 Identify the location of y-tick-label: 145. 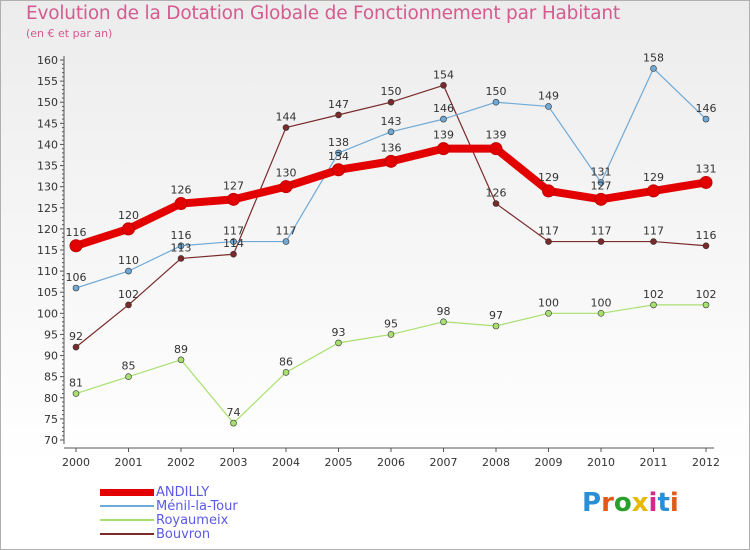
(47, 123).